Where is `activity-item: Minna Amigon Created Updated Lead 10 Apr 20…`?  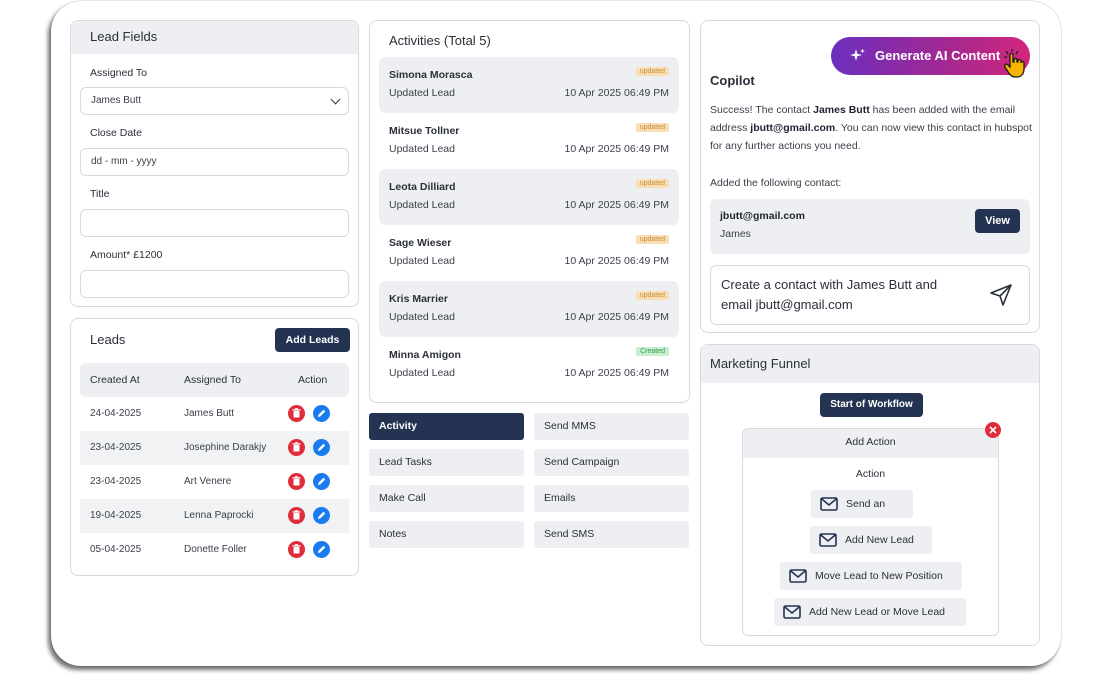
activity-item: Minna Amigon Created Updated Lead 10 Apr 20… is located at coordinates (529, 365).